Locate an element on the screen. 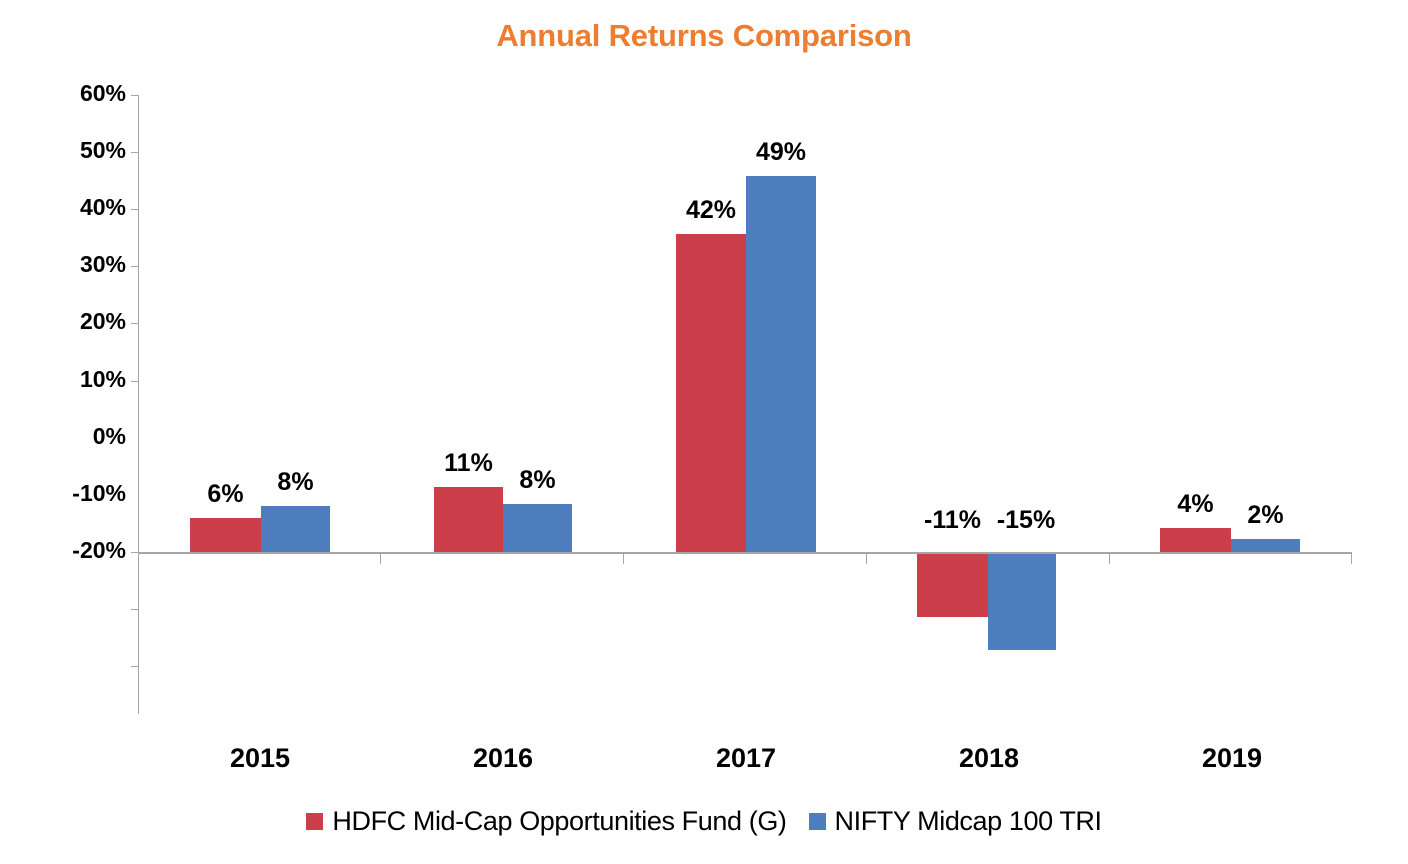  y-axis-label-10: 10% is located at coordinates (102, 379).